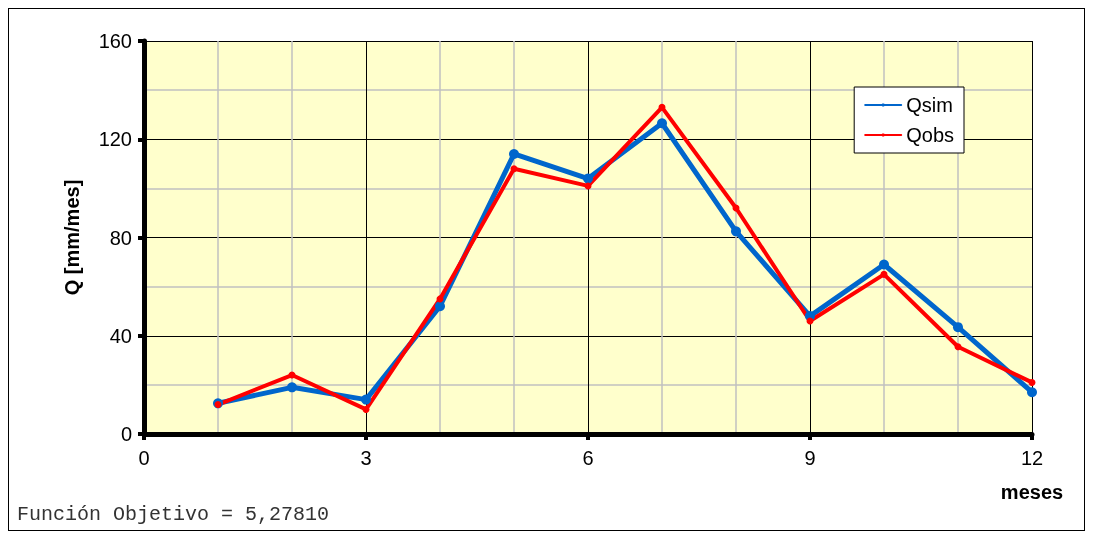 The width and height of the screenshot is (1093, 539). I want to click on x-tick-label: 9, so click(810, 458).